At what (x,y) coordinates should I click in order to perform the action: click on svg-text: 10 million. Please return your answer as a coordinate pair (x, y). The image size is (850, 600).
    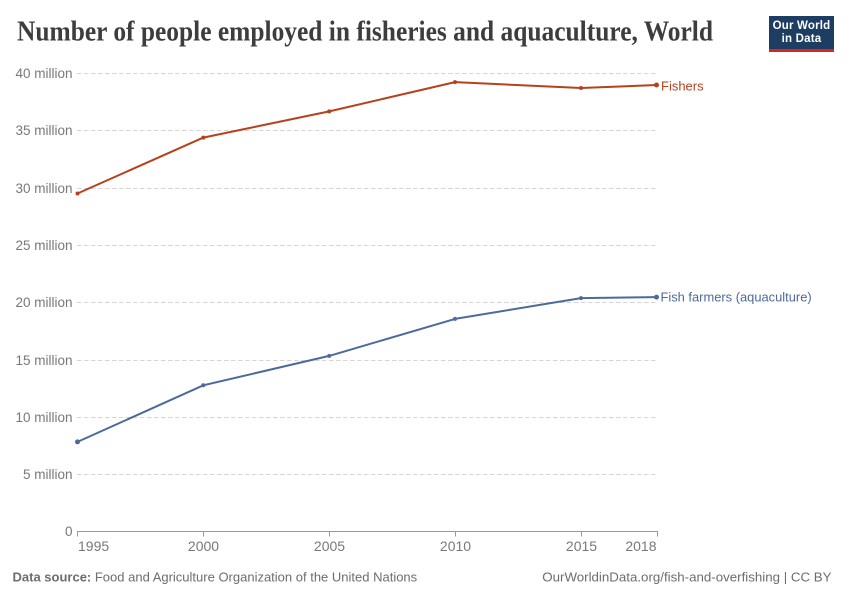
    Looking at the image, I should click on (43, 417).